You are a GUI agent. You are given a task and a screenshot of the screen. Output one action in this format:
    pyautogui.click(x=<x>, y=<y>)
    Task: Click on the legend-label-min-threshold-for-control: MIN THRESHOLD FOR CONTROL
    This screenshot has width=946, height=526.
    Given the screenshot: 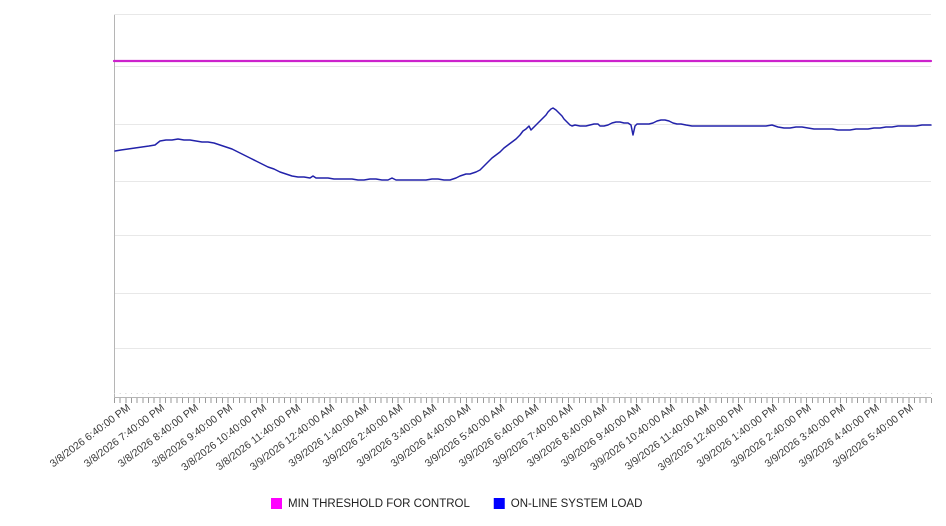 What is the action you would take?
    pyautogui.click(x=379, y=504)
    